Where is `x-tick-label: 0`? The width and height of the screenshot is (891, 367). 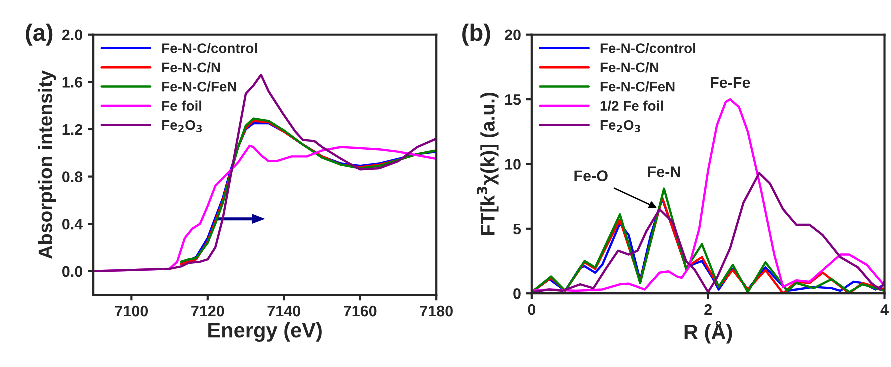
x-tick-label: 0 is located at coordinates (532, 310).